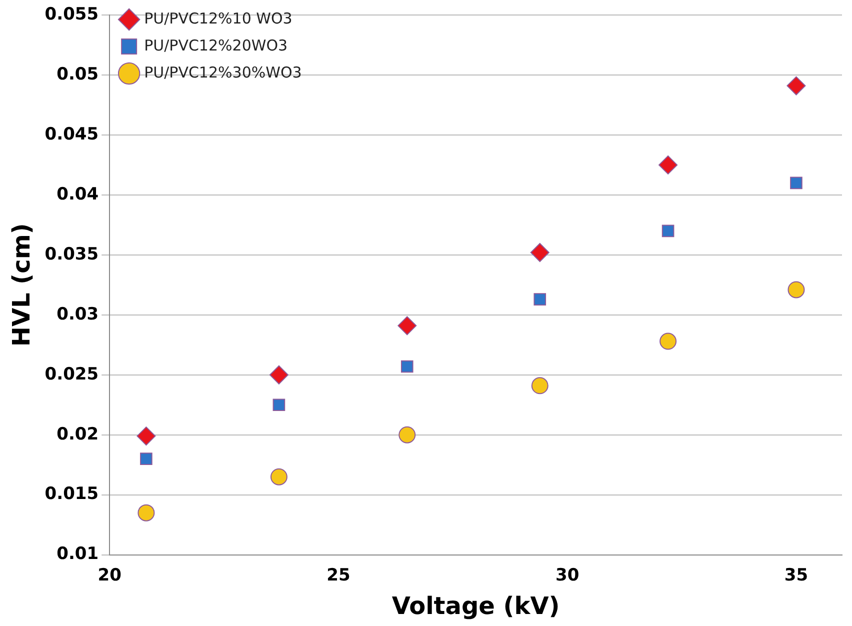 The width and height of the screenshot is (852, 626). What do you see at coordinates (77, 434) in the screenshot?
I see `y-tick-label: 0.02` at bounding box center [77, 434].